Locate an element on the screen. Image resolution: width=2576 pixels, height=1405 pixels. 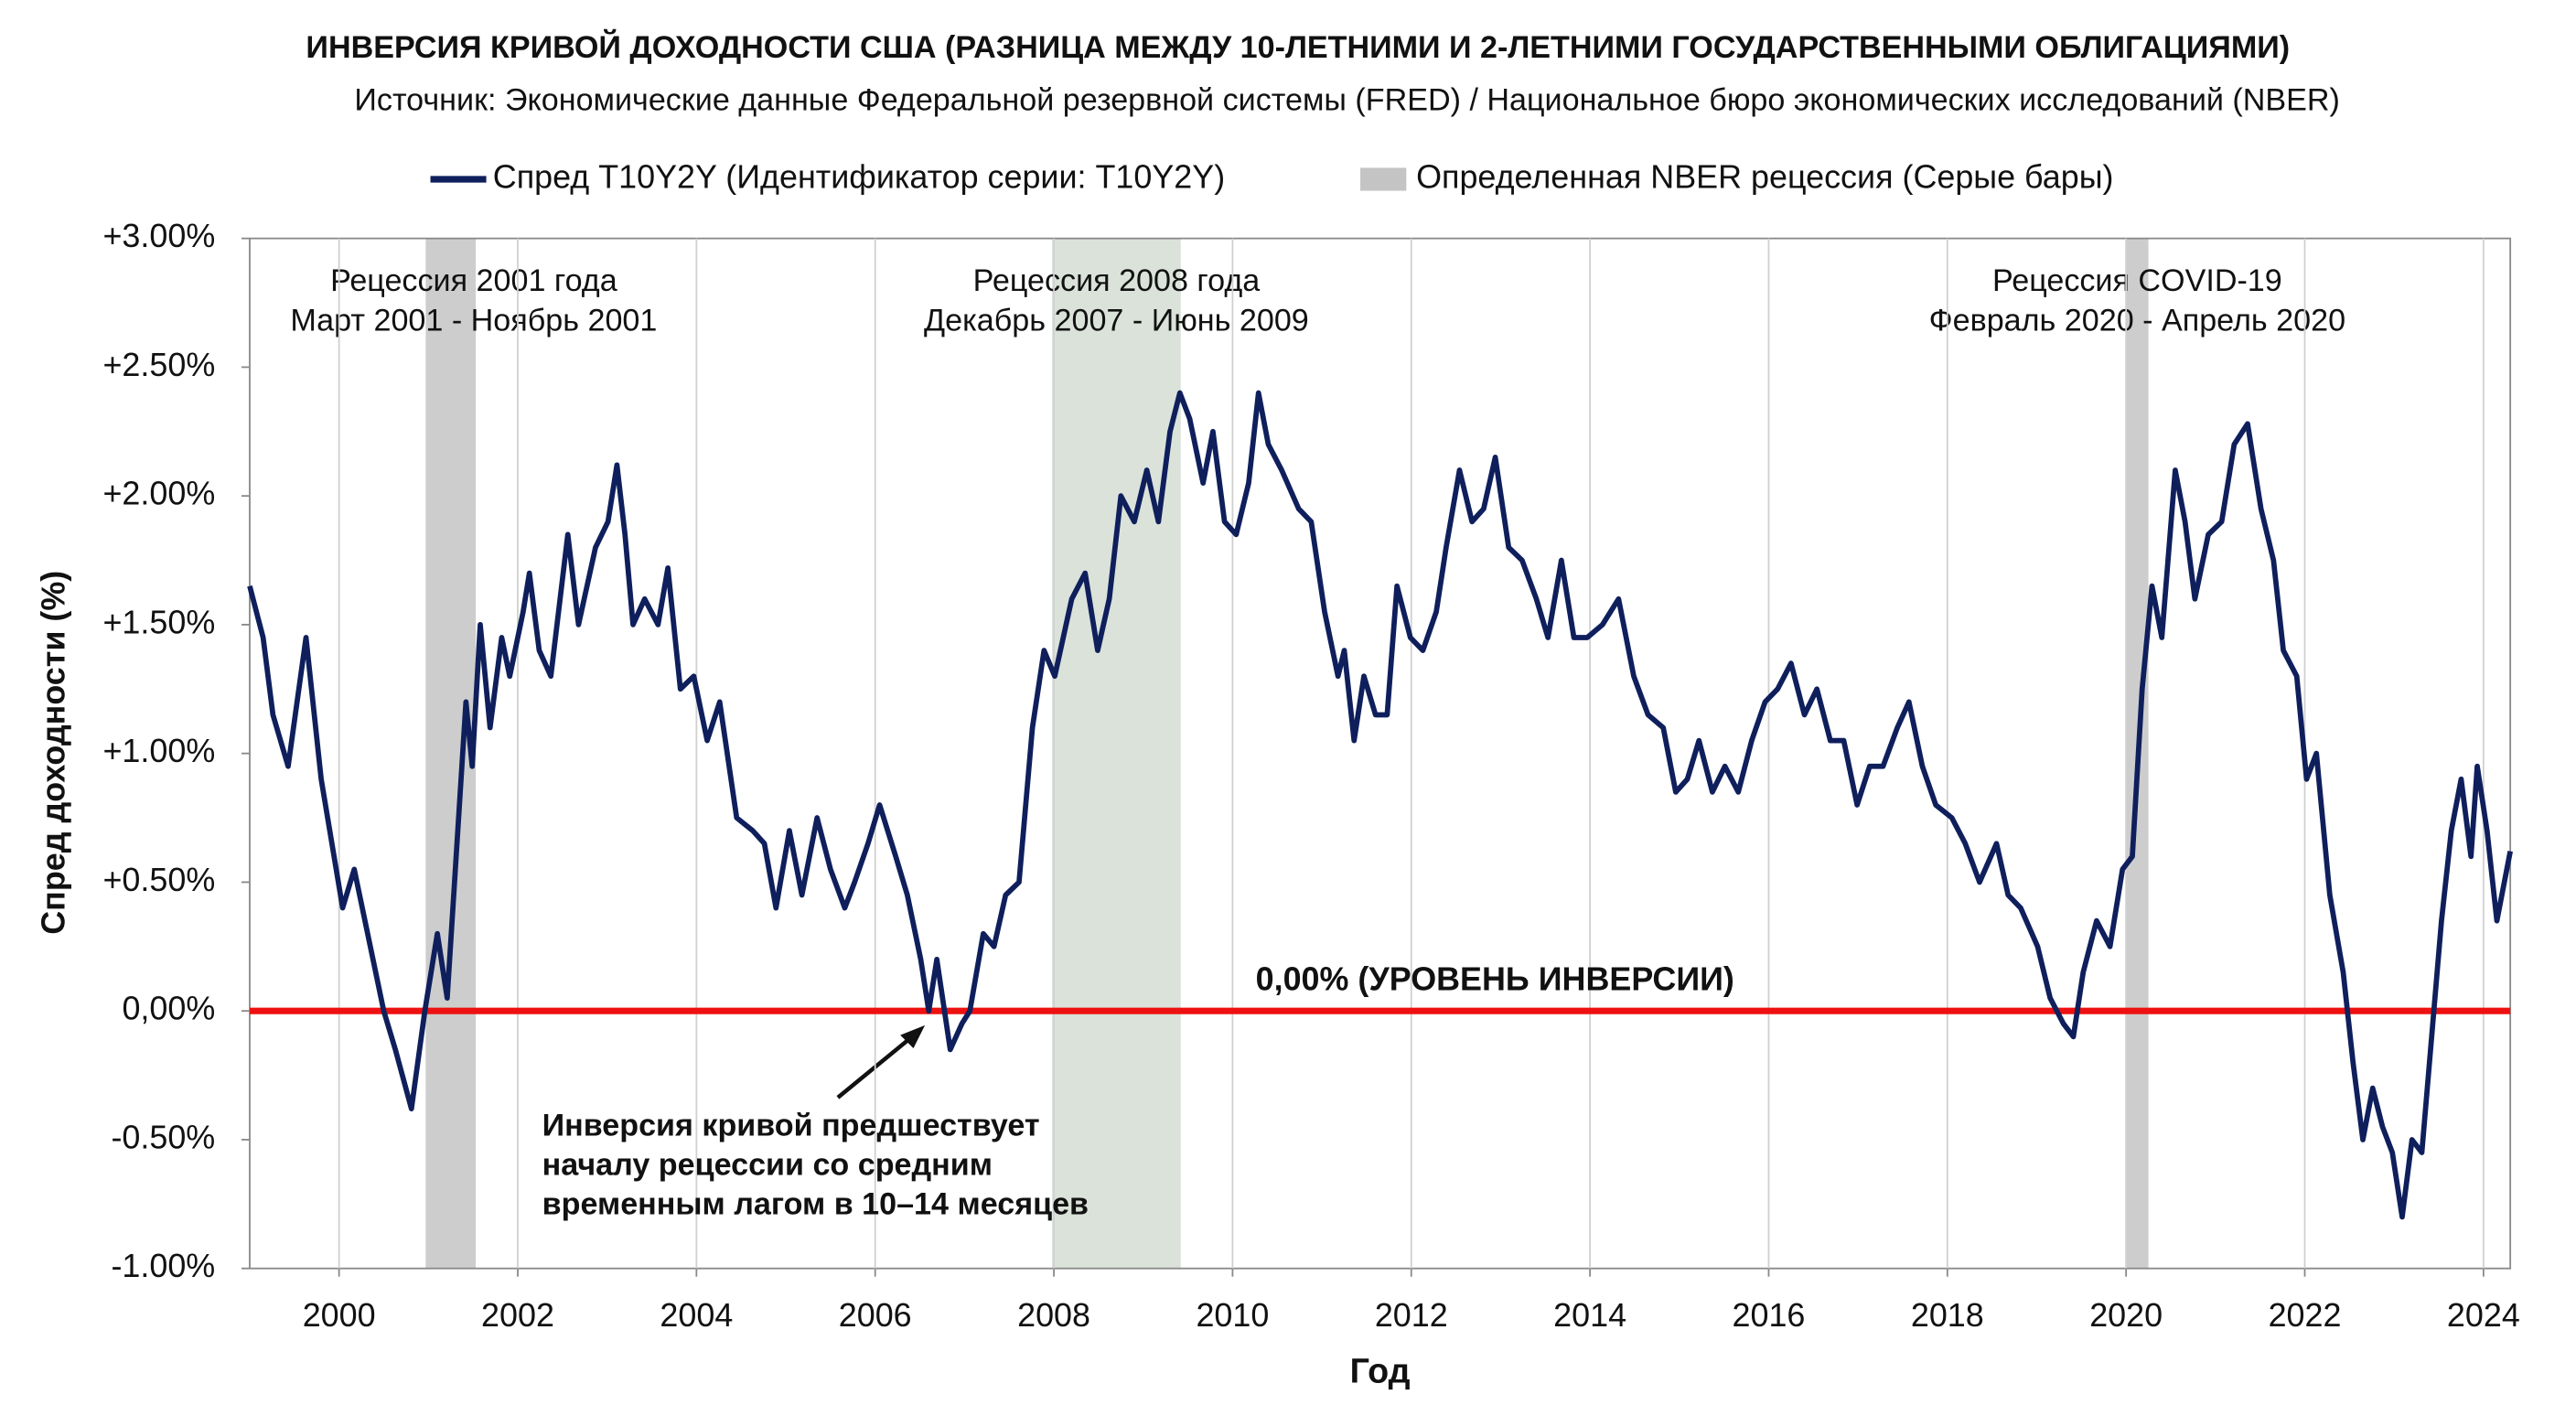
annotation-text: временным лагом в 10–14 месяцев is located at coordinates (815, 1204).